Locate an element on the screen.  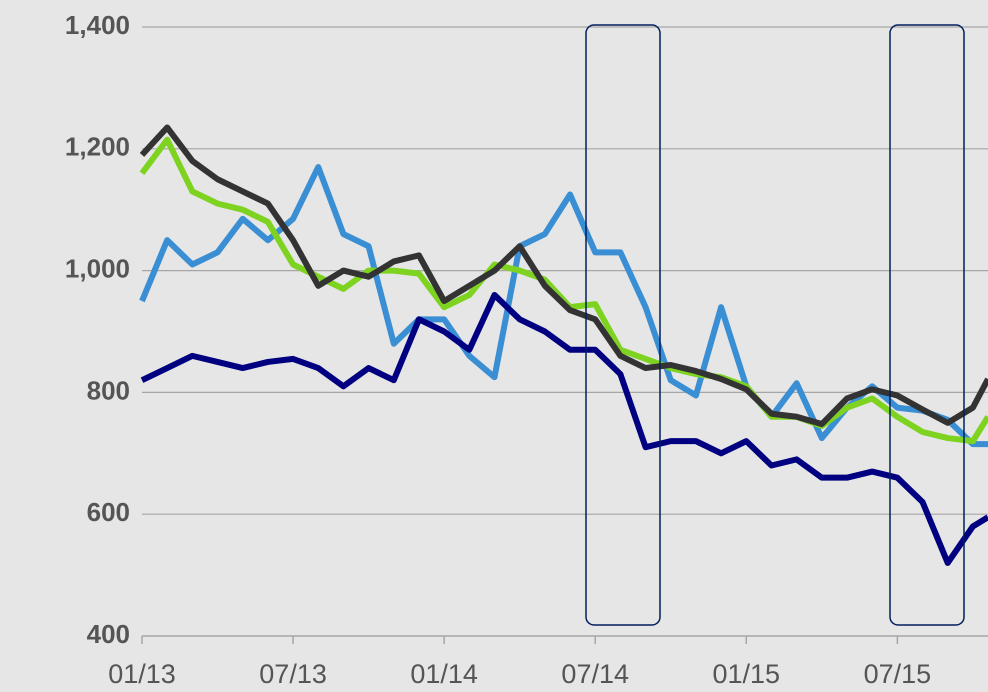
y-tick-label: 1,200 is located at coordinates (97, 147).